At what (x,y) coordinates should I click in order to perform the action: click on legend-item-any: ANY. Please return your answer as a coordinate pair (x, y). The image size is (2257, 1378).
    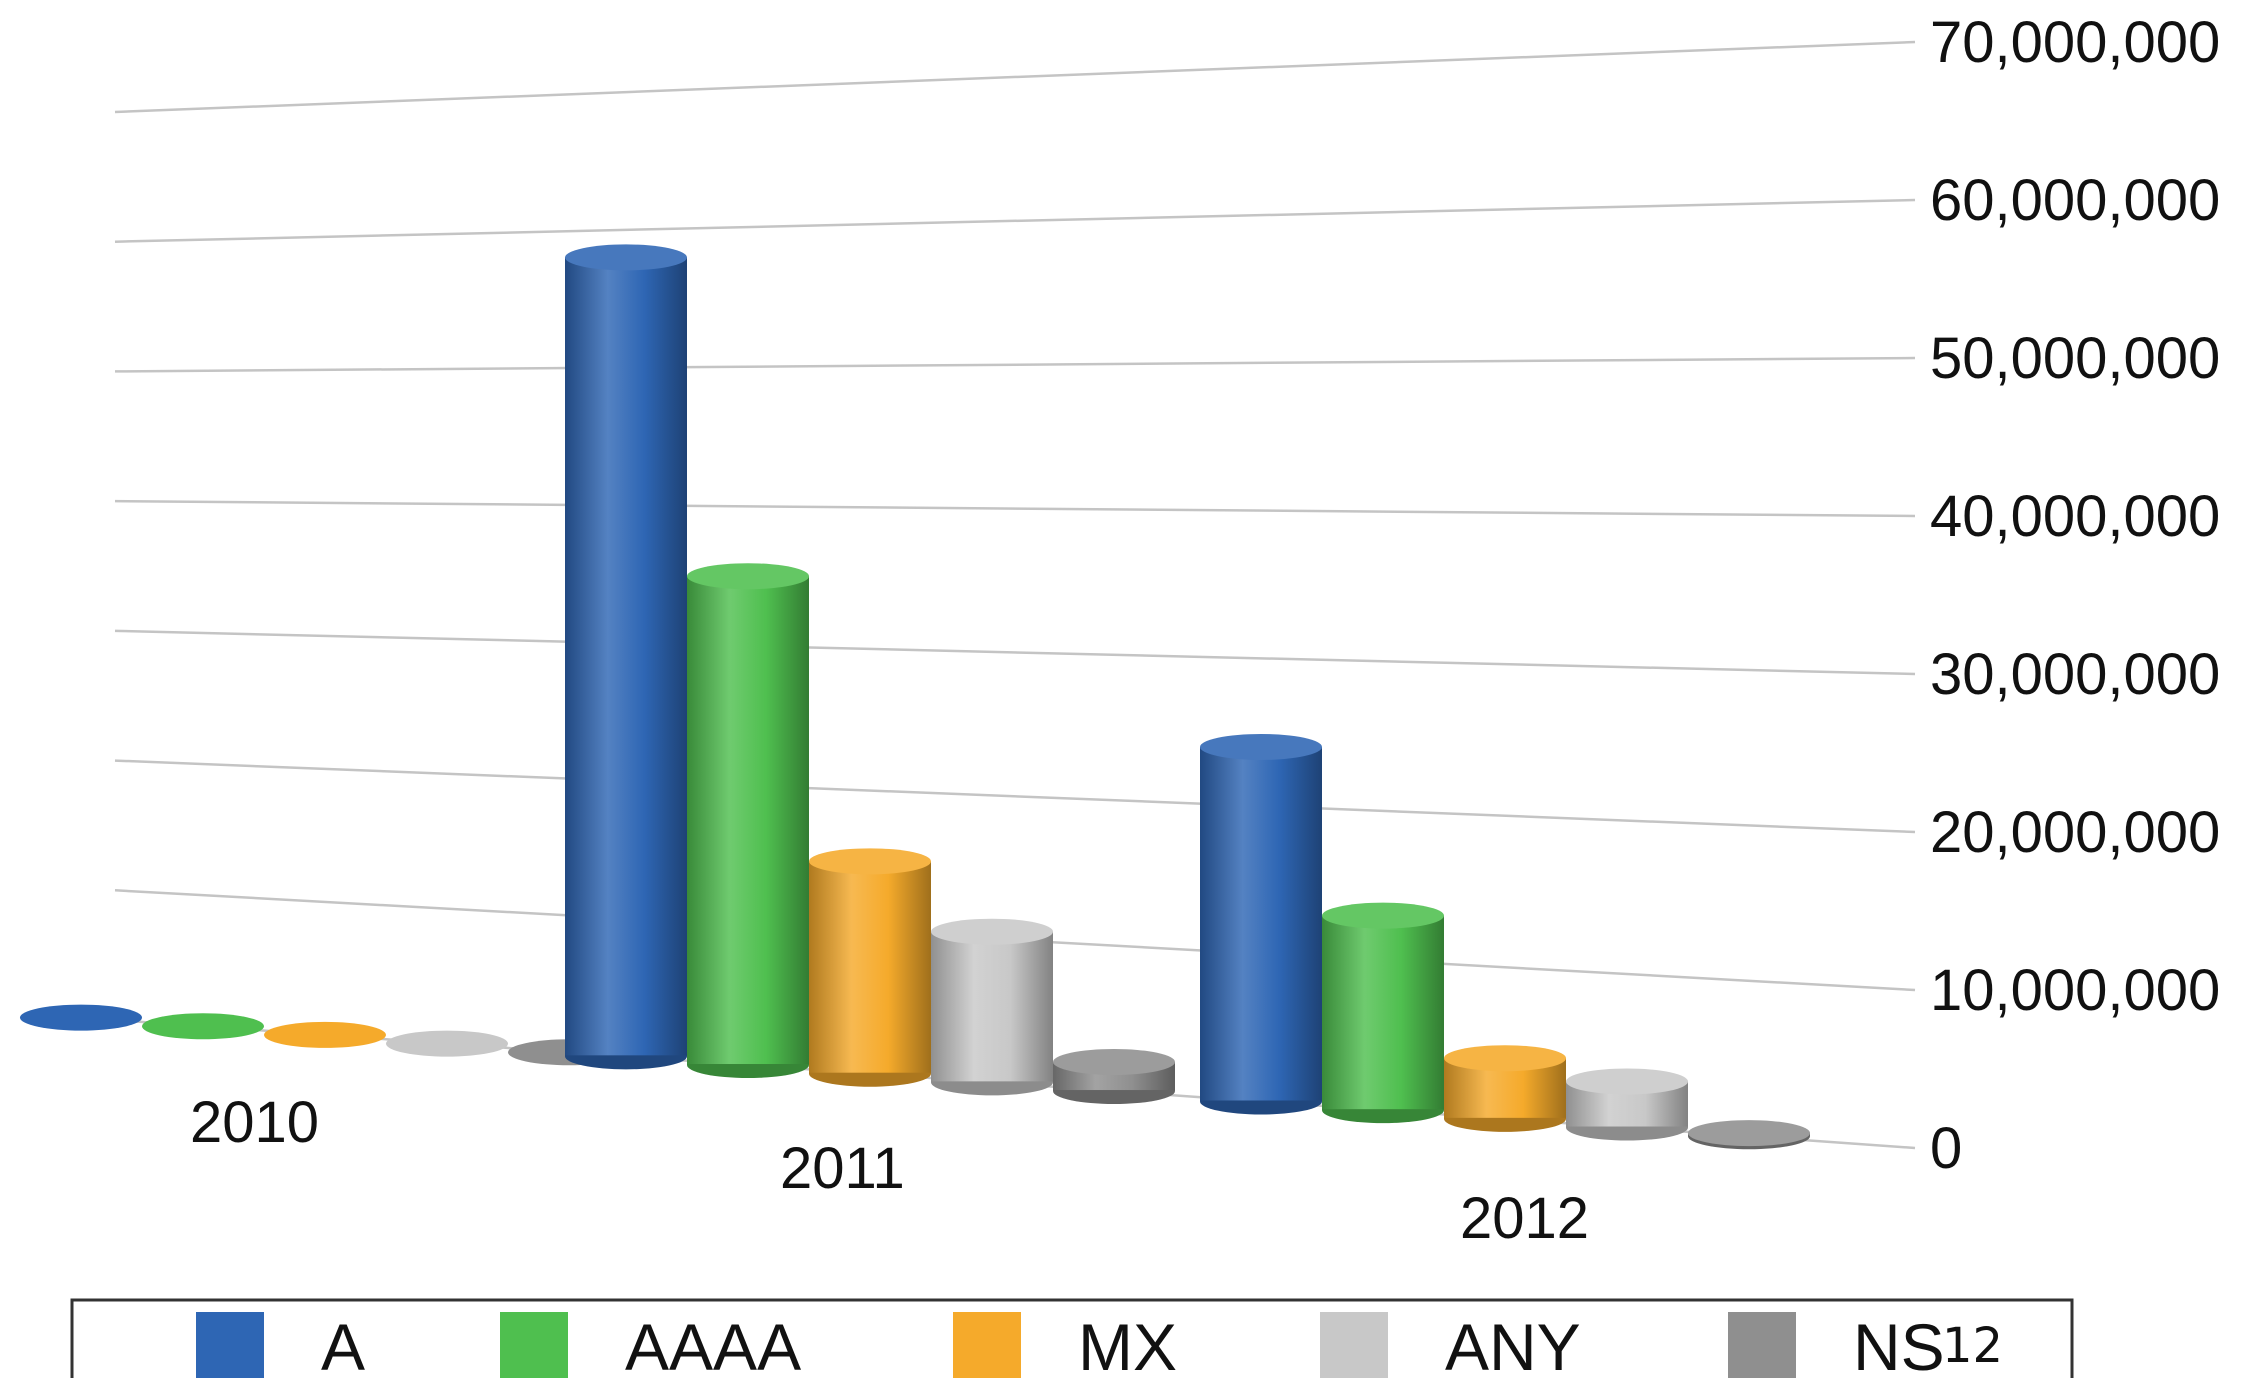
    Looking at the image, I should click on (1450, 1344).